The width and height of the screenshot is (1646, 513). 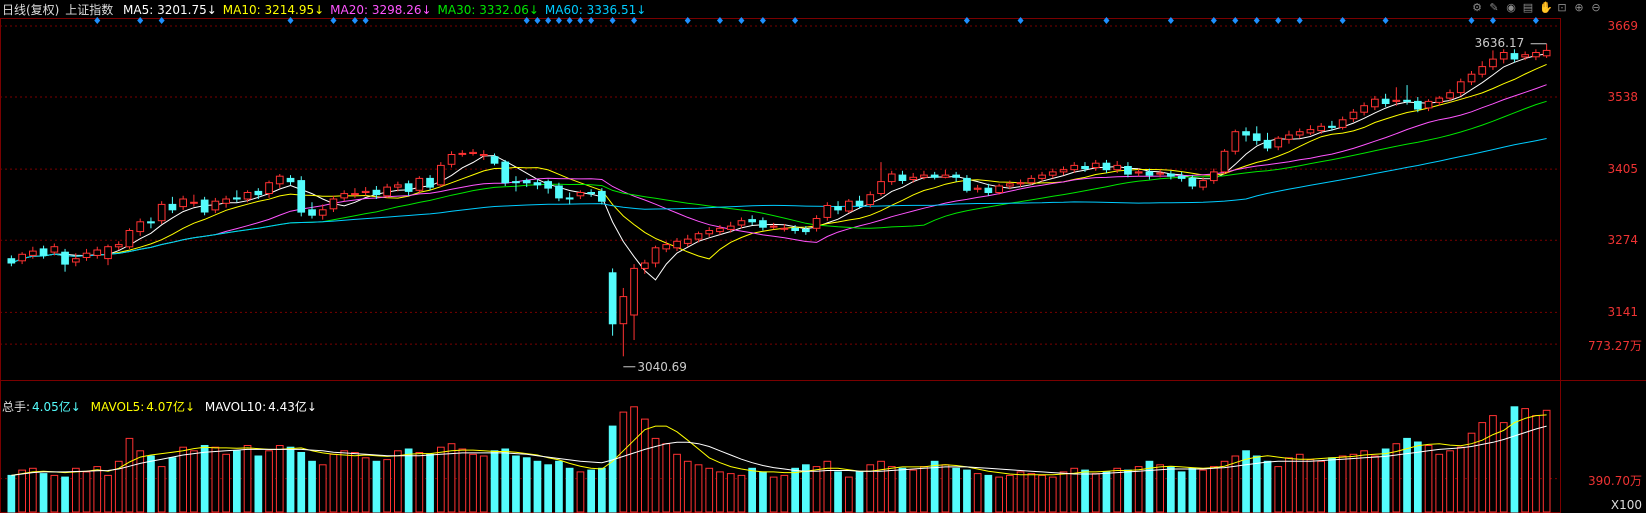 What do you see at coordinates (1494, 7) in the screenshot?
I see `draw-pen-icon: ✎` at bounding box center [1494, 7].